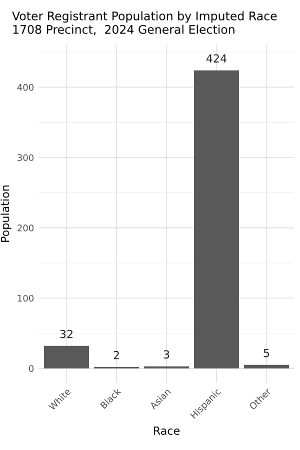 This screenshot has height=450, width=300. I want to click on y-tick-label: 200, so click(26, 228).